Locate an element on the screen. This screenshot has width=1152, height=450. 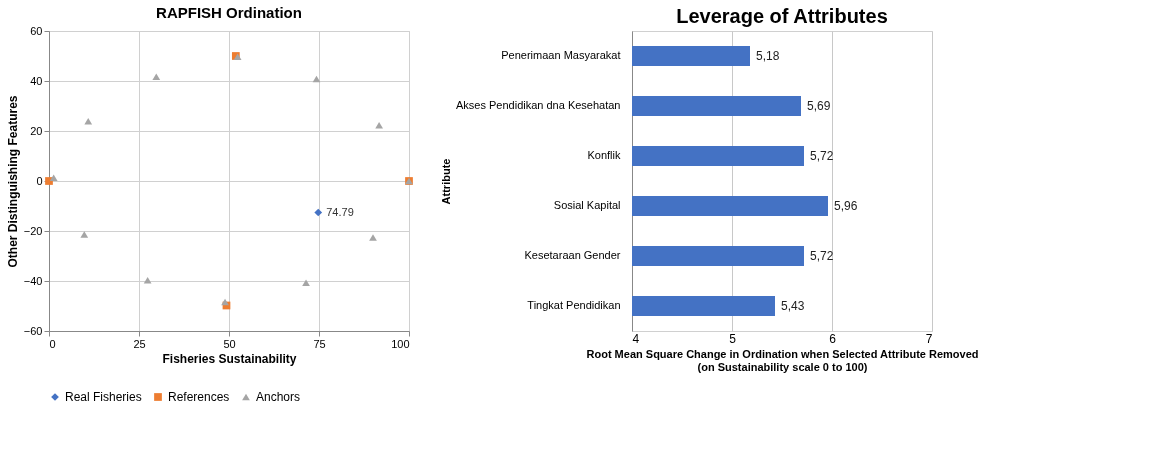
y-tick-label: Kesetaraan Gender is located at coordinates (572, 255).